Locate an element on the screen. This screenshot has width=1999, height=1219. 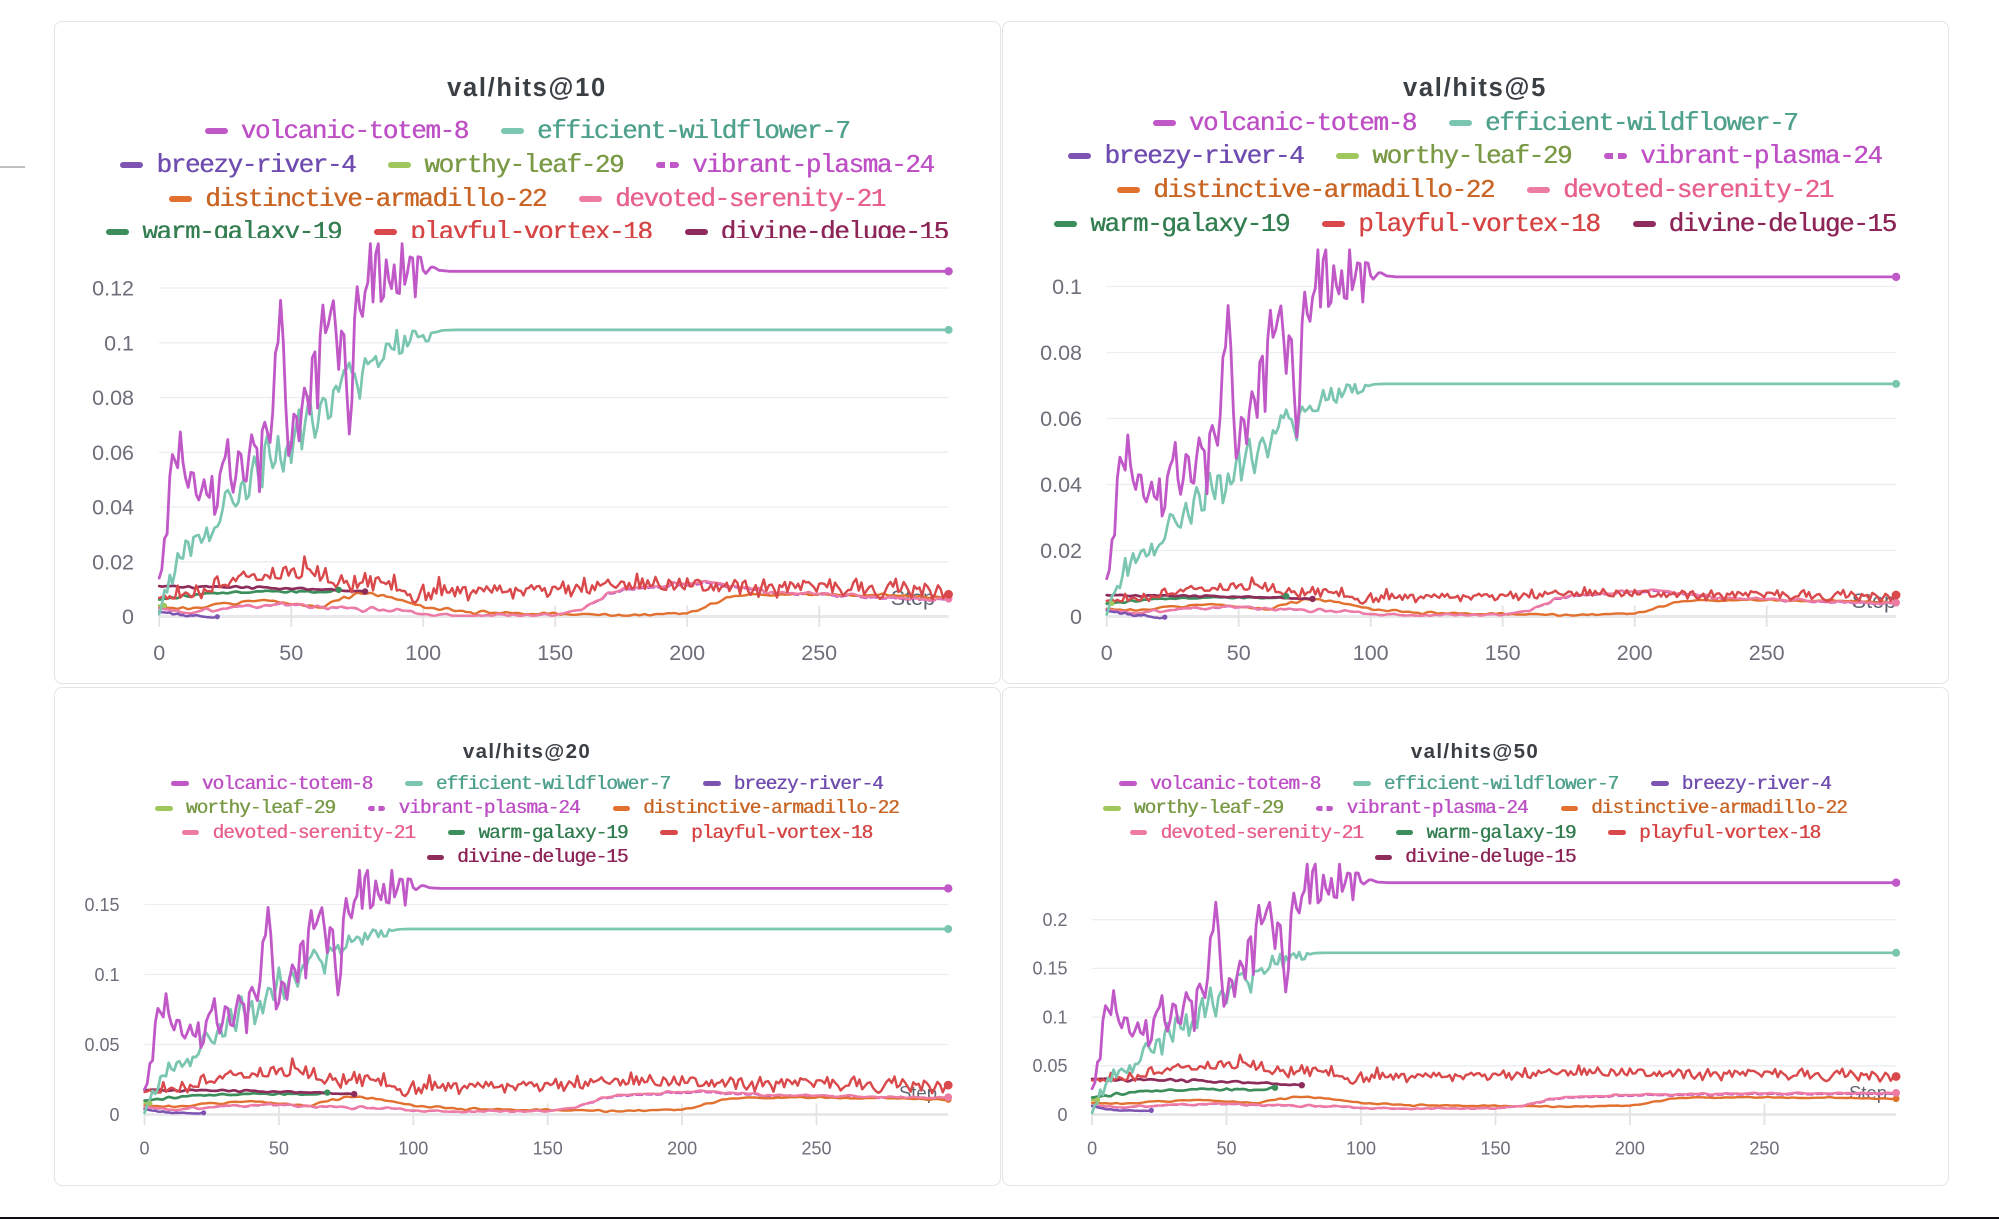
svg-text: 0.2 is located at coordinates (1054, 920).